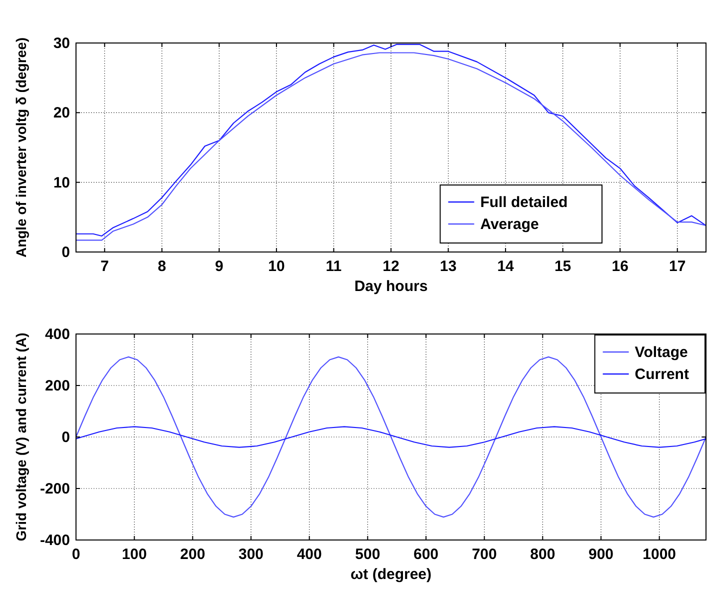  What do you see at coordinates (61, 43) in the screenshot?
I see `y-tick-label: 30` at bounding box center [61, 43].